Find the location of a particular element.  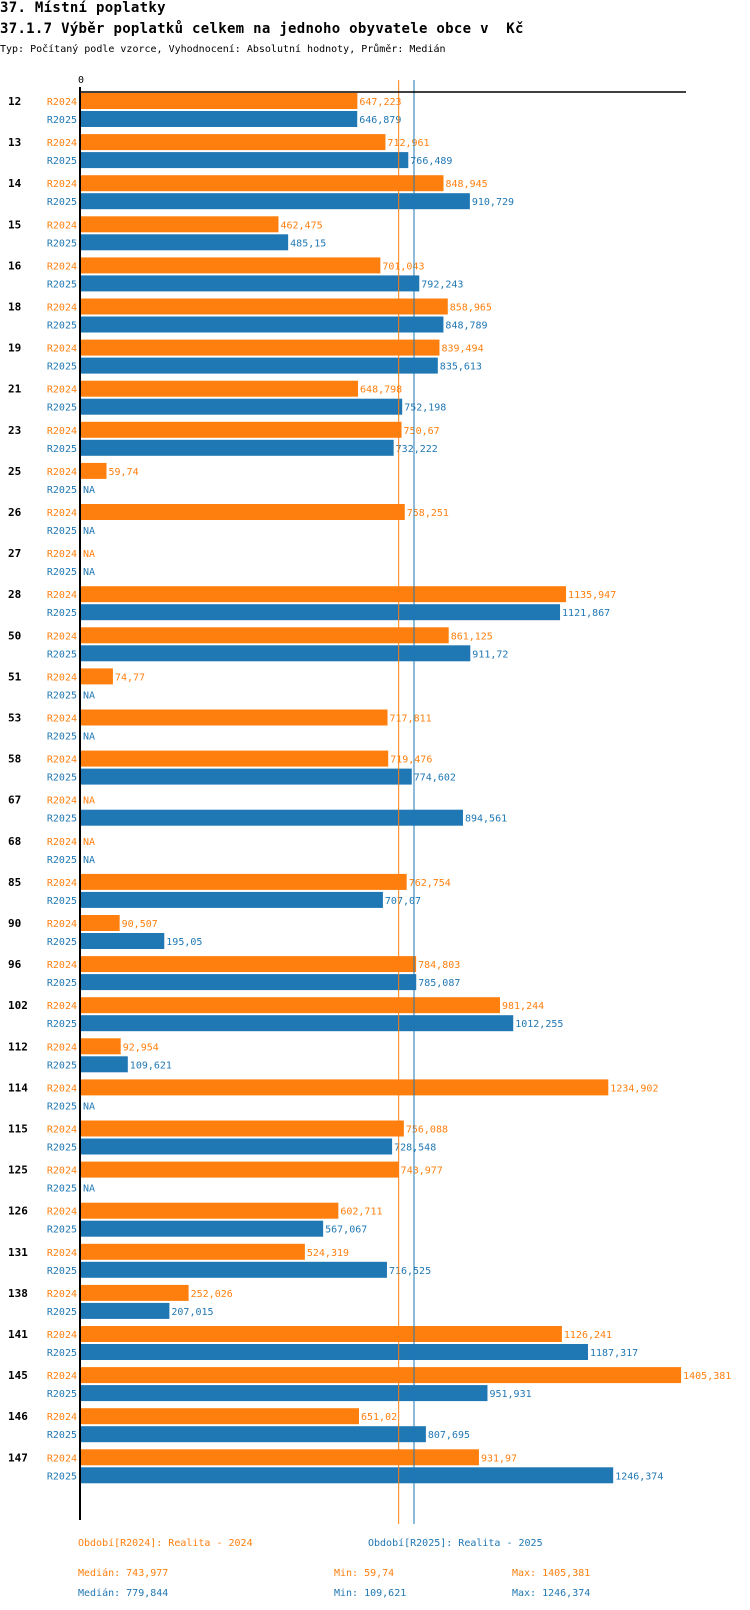

value-label: 647,223 is located at coordinates (380, 102).